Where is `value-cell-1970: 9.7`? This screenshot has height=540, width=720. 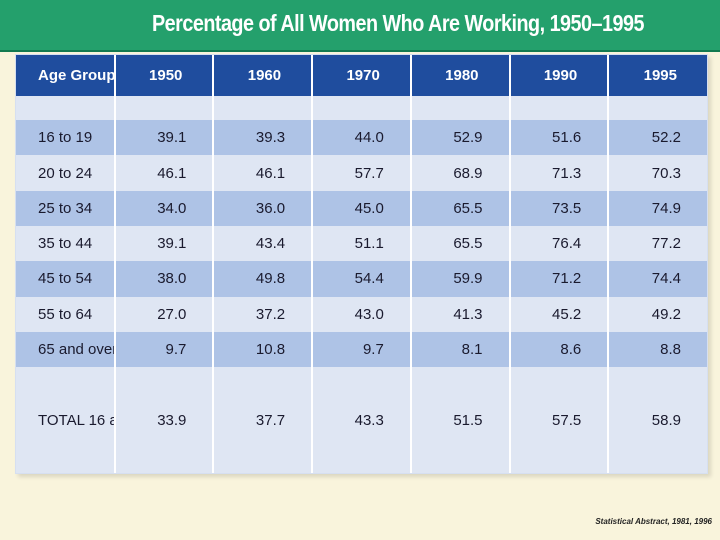 value-cell-1970: 9.7 is located at coordinates (361, 349).